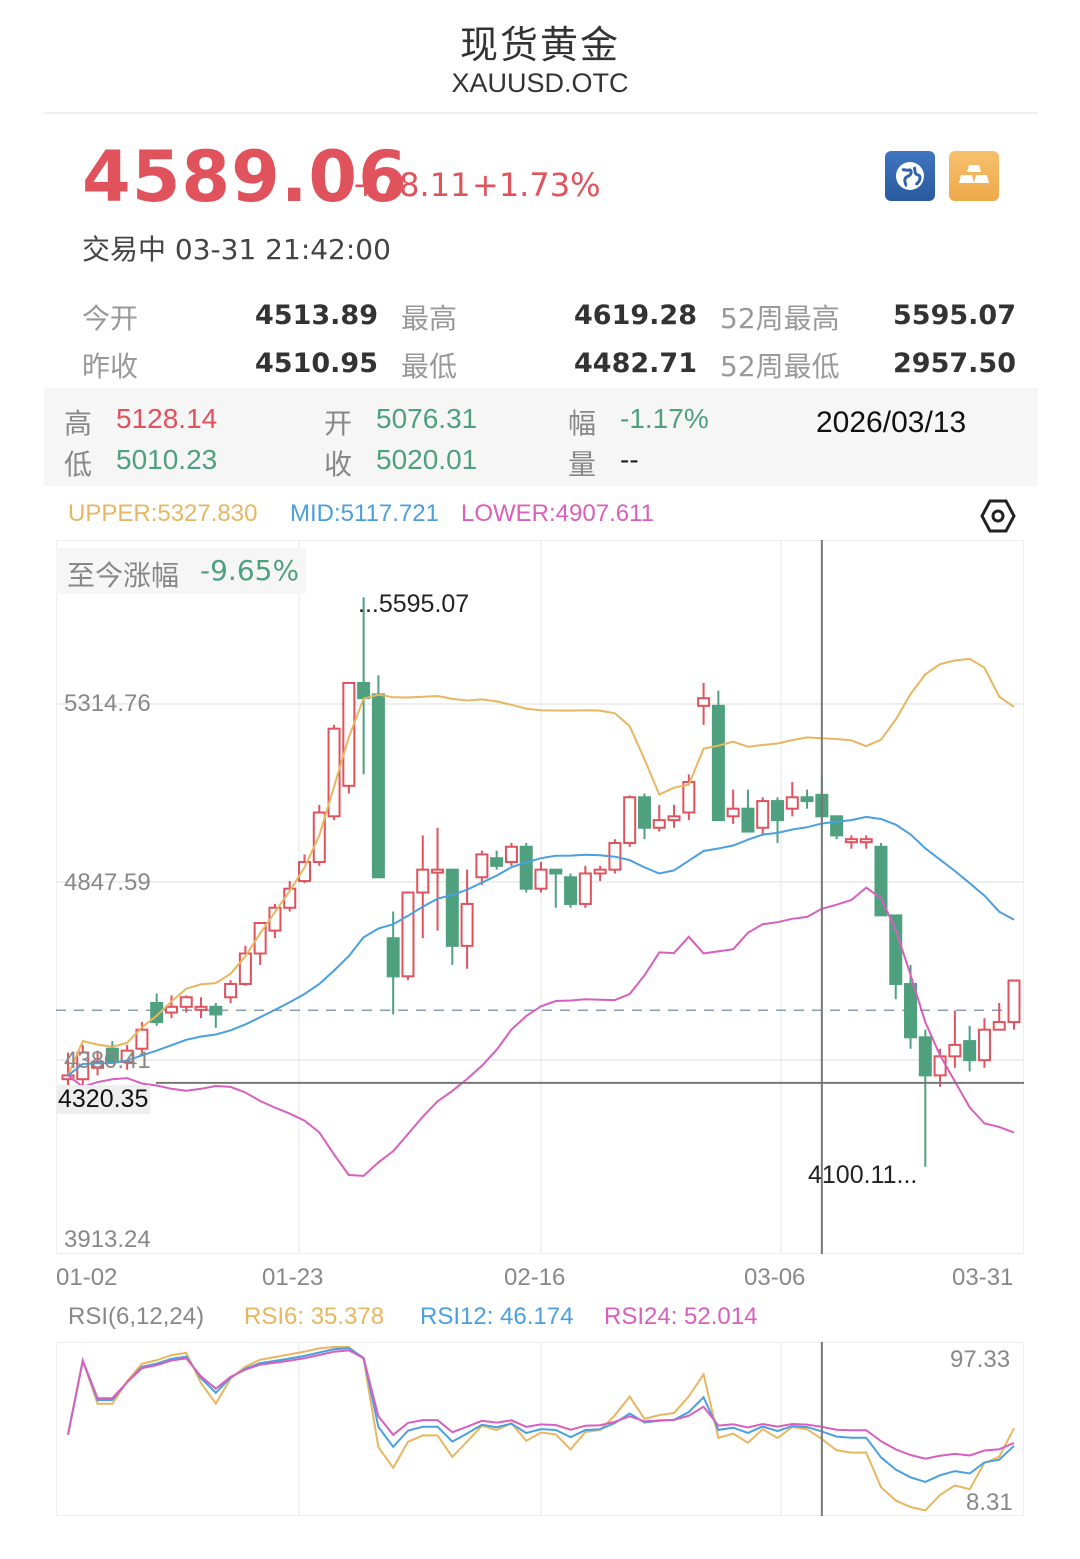 The height and width of the screenshot is (1559, 1080). Describe the element at coordinates (107, 1239) in the screenshot. I see `y-axis-label: 3913.24` at that location.